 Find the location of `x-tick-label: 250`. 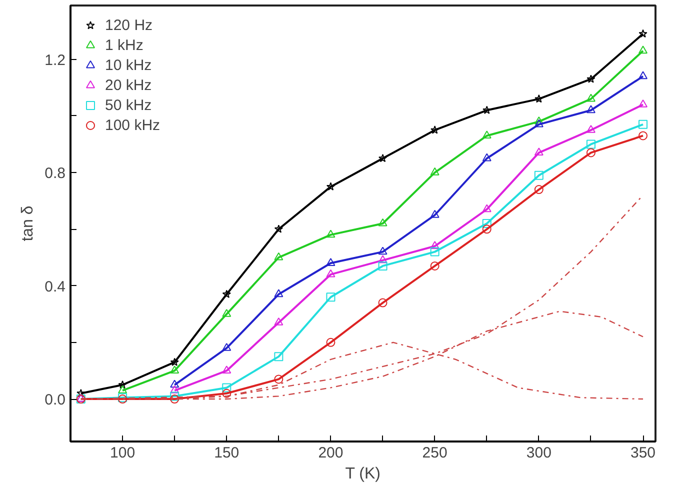

x-tick-label: 250 is located at coordinates (435, 453).